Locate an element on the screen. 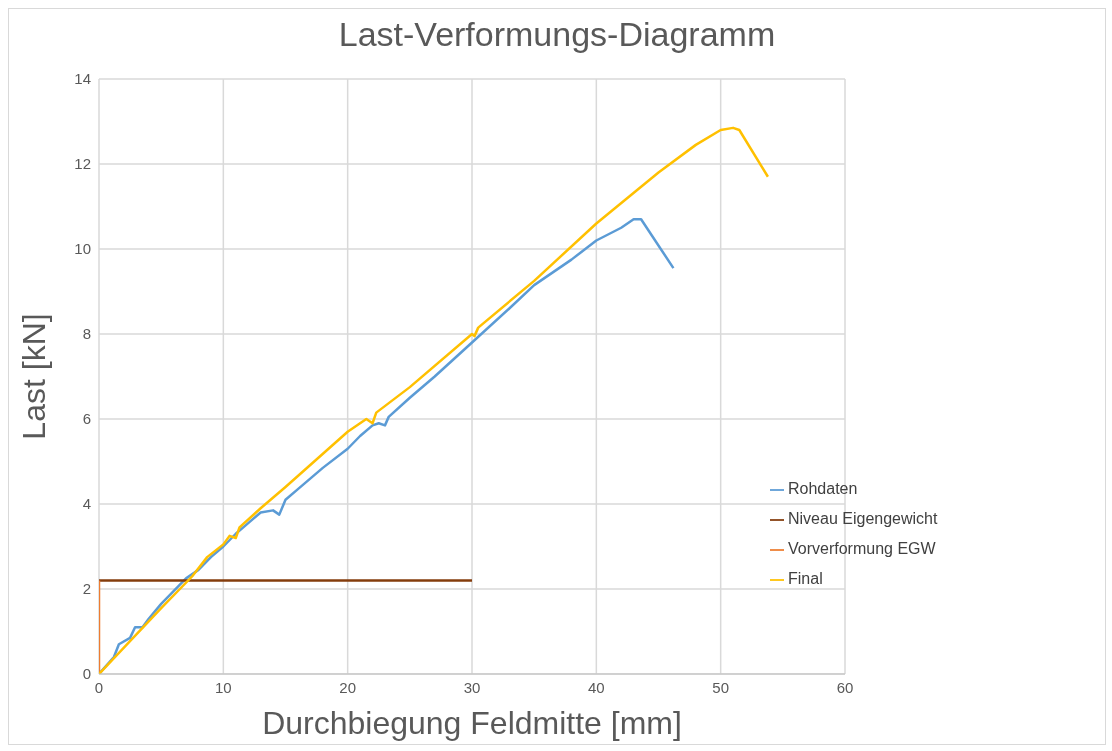  legend-label: Rohdaten is located at coordinates (823, 488).